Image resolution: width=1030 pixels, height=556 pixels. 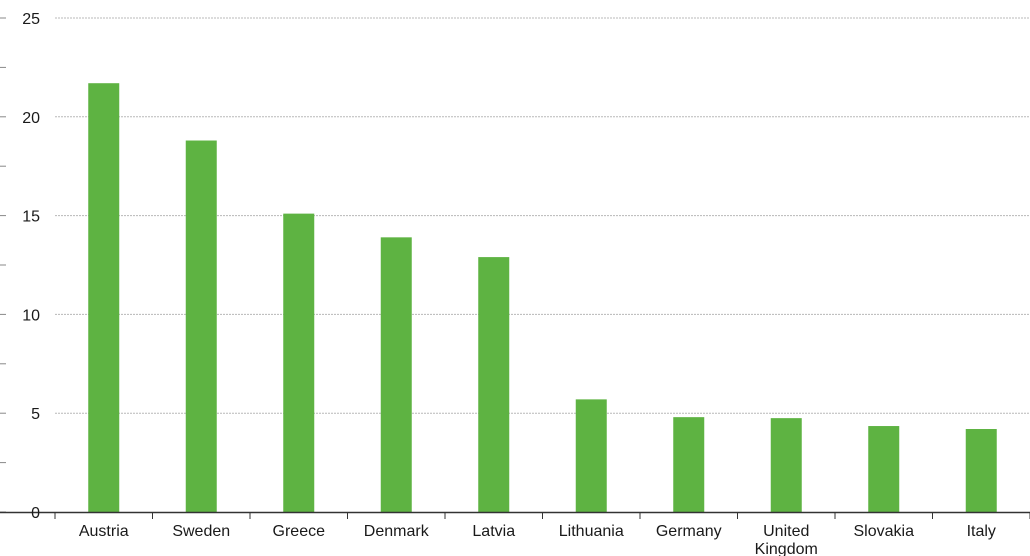 What do you see at coordinates (591, 531) in the screenshot?
I see `x-tick-label: Lithuania` at bounding box center [591, 531].